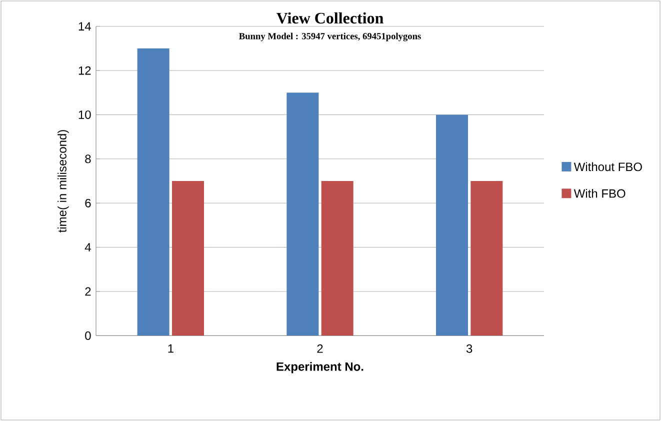 The image size is (661, 421). What do you see at coordinates (63, 181) in the screenshot?
I see `y-axis-title: time( in milisecond)` at bounding box center [63, 181].